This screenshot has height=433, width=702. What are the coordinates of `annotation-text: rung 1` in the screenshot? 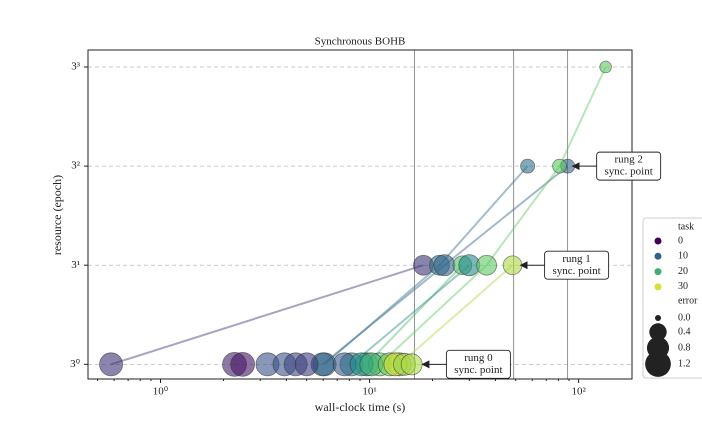 It's located at (576, 259).